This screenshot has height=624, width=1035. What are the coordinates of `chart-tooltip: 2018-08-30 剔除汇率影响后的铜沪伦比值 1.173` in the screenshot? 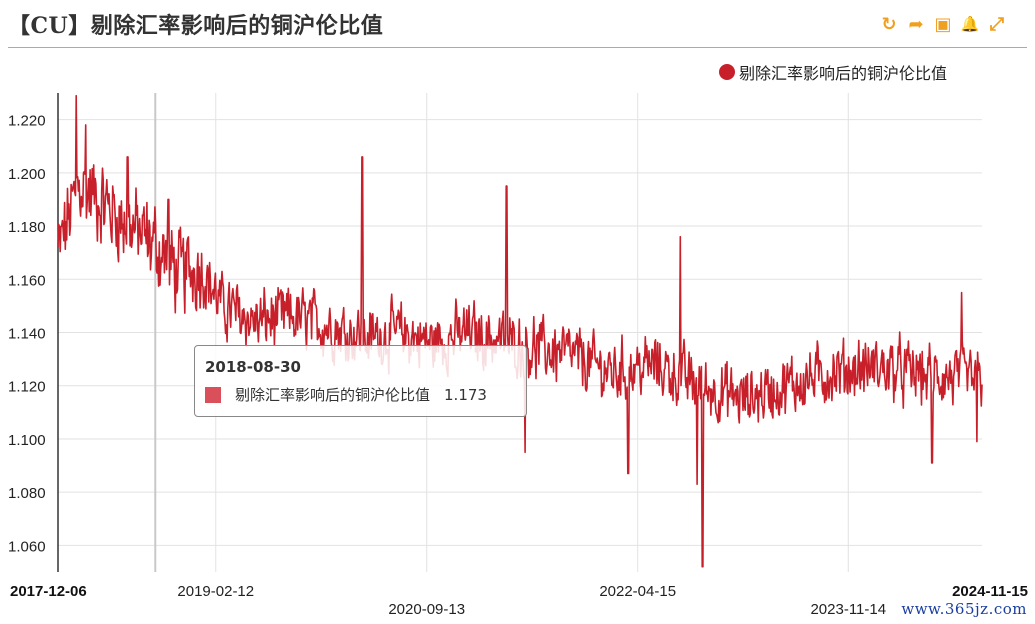 It's located at (360, 381).